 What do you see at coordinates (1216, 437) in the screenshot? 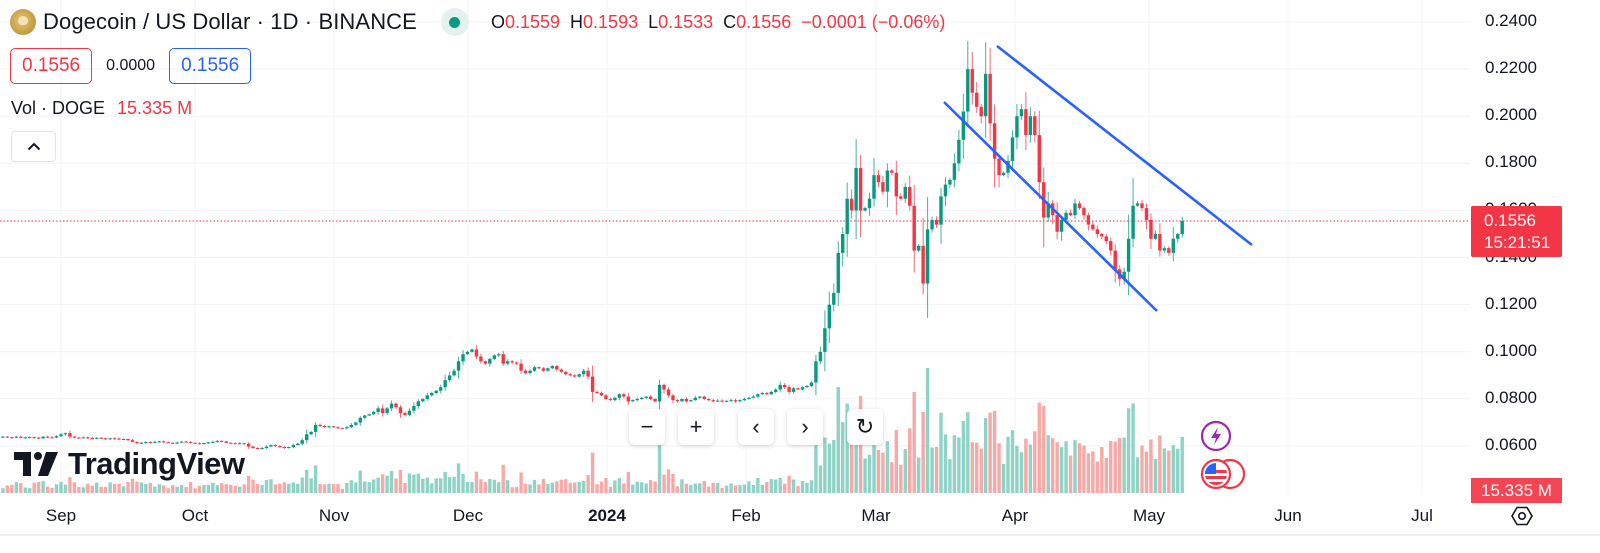
I see `lightning-event-icon` at bounding box center [1216, 437].